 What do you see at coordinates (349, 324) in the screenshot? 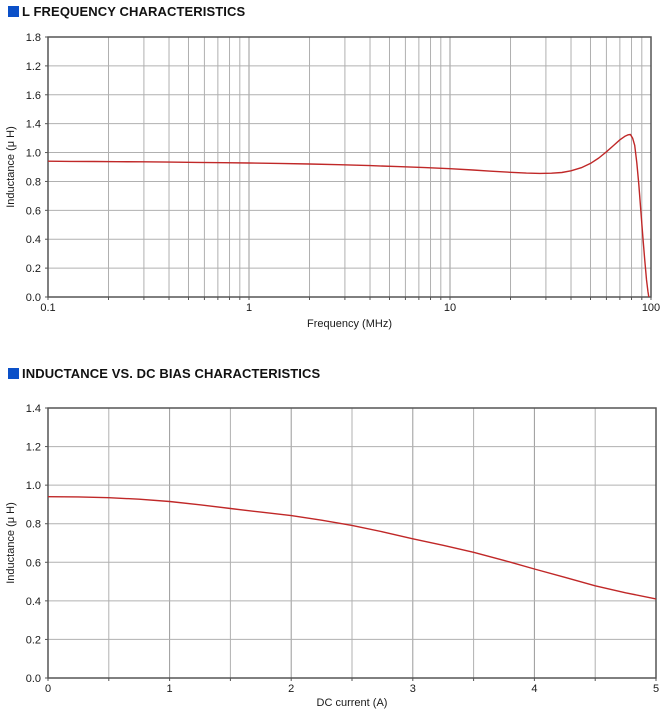
I see `x-axis-title: Frequency (MHz)` at bounding box center [349, 324].